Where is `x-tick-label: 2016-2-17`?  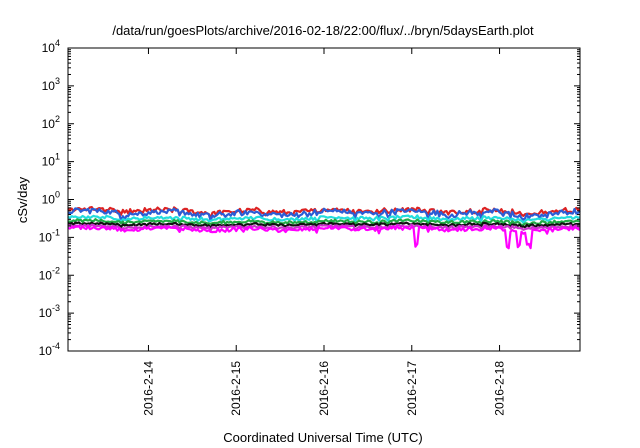 x-tick-label: 2016-2-17 is located at coordinates (412, 388).